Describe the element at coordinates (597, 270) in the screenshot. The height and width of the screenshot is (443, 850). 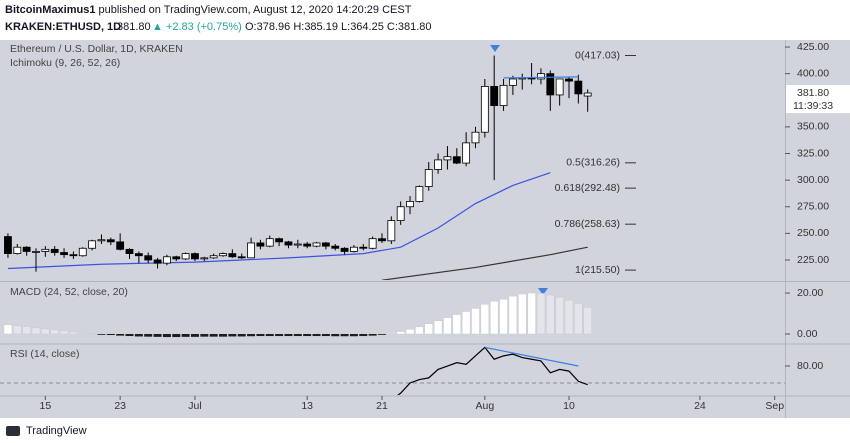
I see `fib-label: 1(215.50)` at that location.